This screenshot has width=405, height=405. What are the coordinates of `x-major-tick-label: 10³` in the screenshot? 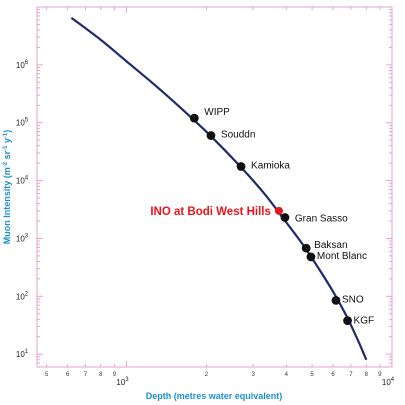 It's located at (122, 382).